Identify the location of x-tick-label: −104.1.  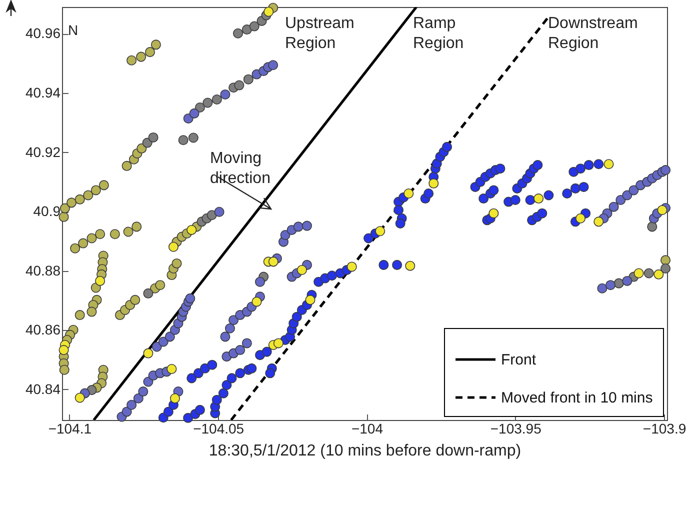
(70, 428).